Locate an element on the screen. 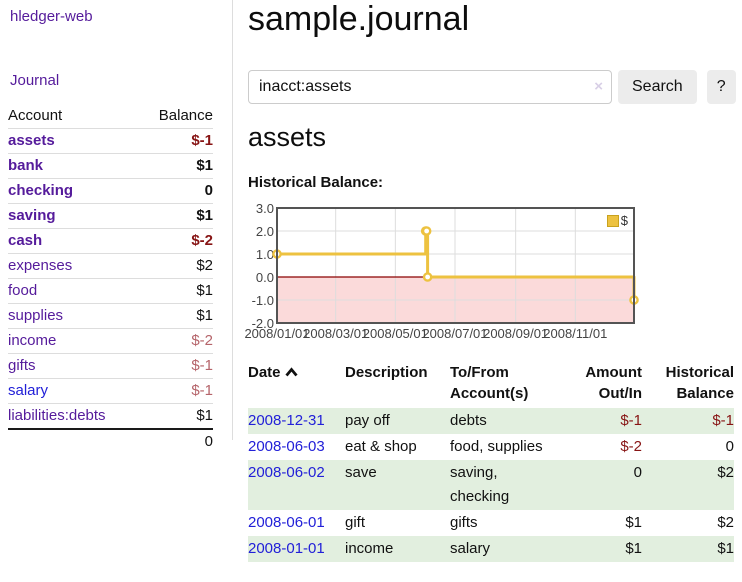  page-title: sample.journal is located at coordinates (359, 19).